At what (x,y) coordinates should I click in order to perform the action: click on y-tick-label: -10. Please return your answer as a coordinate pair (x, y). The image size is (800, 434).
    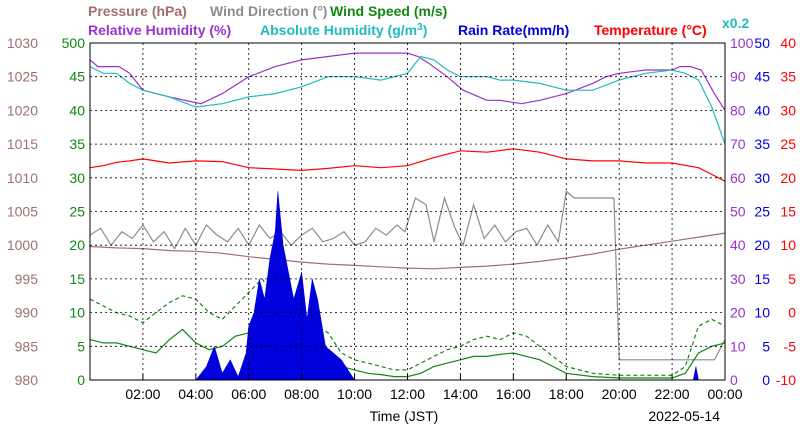
    Looking at the image, I should click on (786, 380).